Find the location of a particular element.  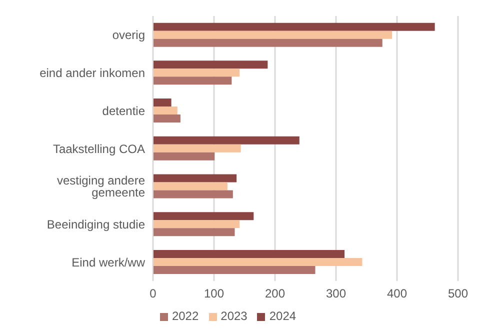

y-tick-label: Taakstelling COA is located at coordinates (98, 149).